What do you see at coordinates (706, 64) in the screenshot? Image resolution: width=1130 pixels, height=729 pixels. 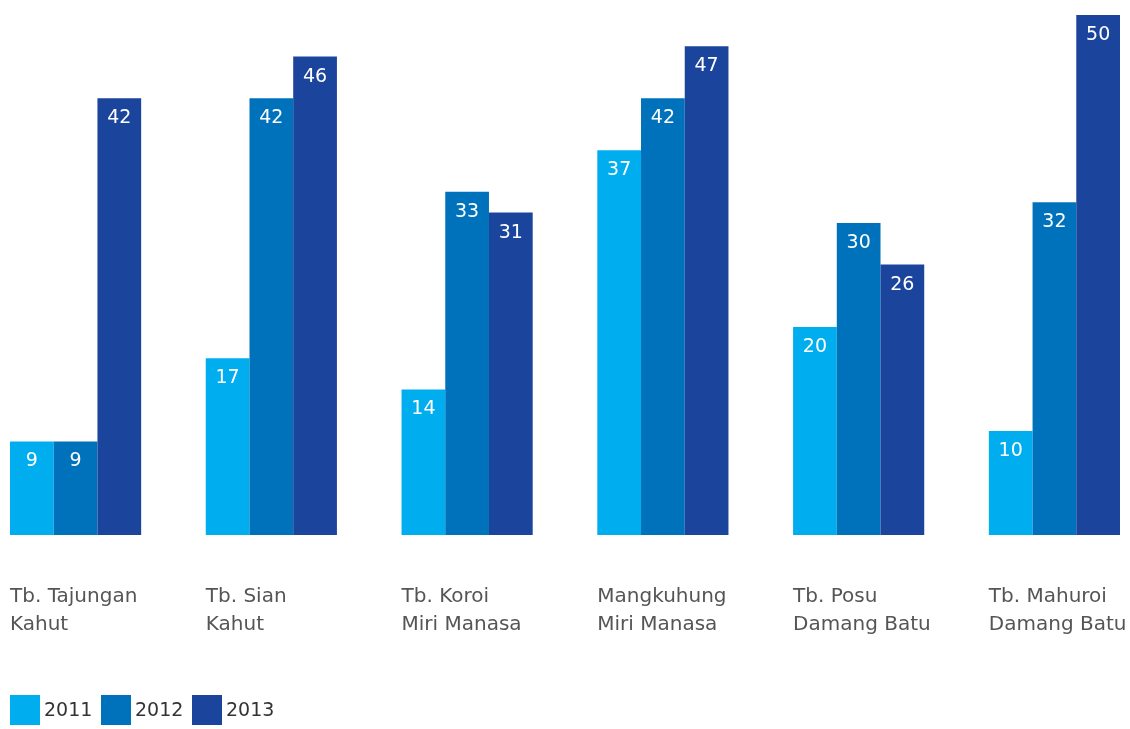 I see `data-label: 47` at bounding box center [706, 64].